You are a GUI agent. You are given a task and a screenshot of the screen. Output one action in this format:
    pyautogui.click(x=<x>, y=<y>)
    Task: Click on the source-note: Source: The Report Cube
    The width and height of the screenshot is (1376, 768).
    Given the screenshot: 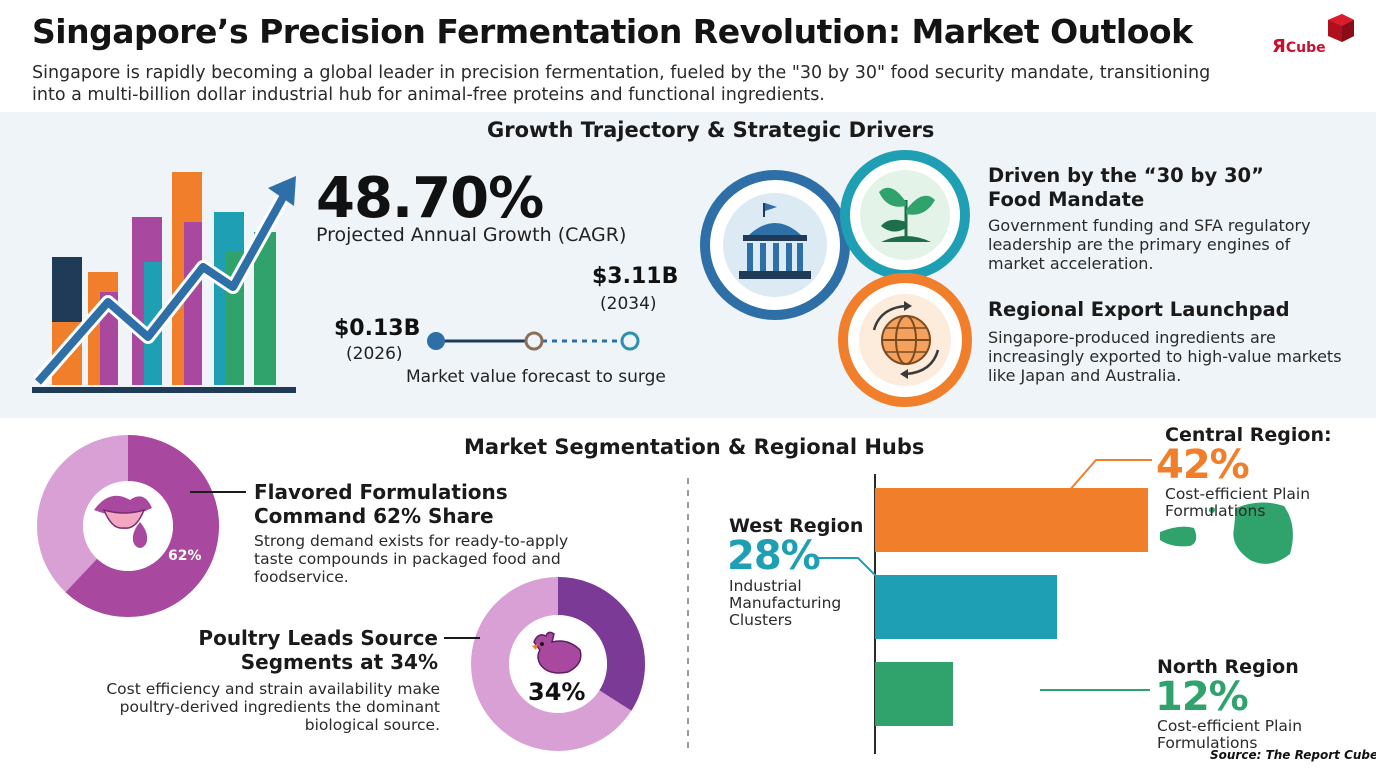 What is the action you would take?
    pyautogui.click(x=1293, y=755)
    